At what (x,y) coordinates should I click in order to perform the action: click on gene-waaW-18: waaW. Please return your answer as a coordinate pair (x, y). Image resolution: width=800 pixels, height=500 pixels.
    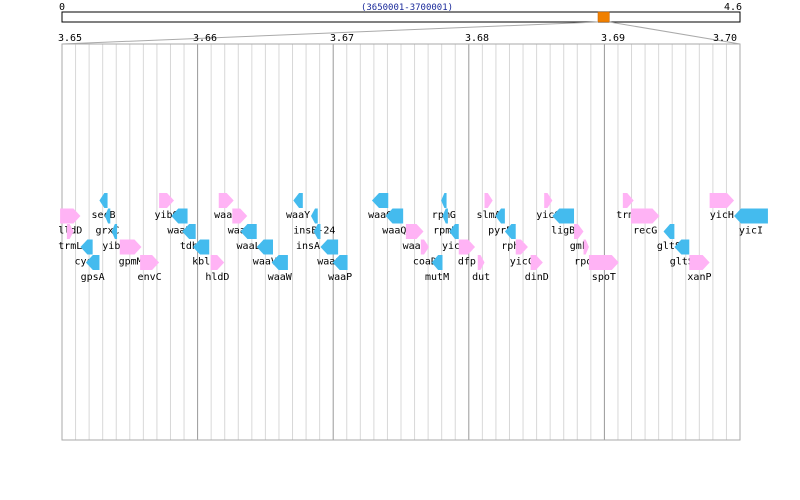
    Looking at the image, I should click on (280, 269).